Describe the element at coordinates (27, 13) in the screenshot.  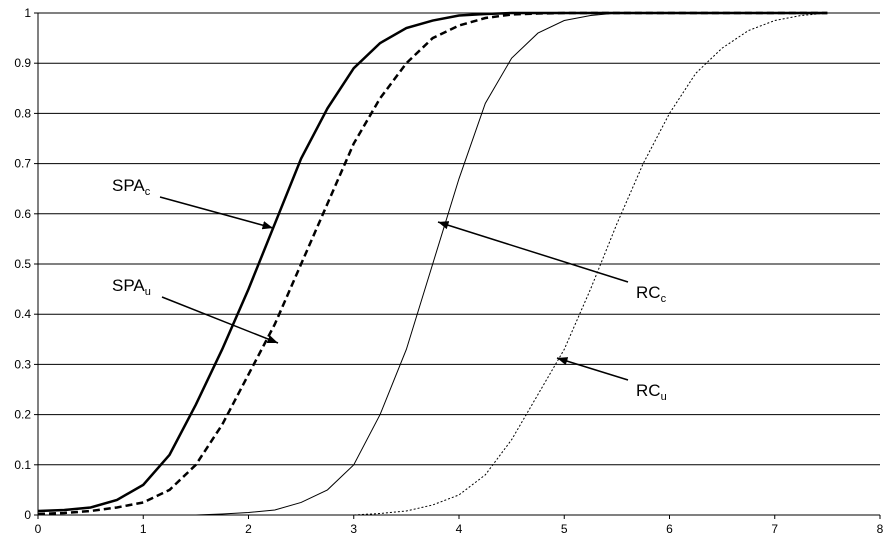
I see `y-tick-label: 1` at that location.